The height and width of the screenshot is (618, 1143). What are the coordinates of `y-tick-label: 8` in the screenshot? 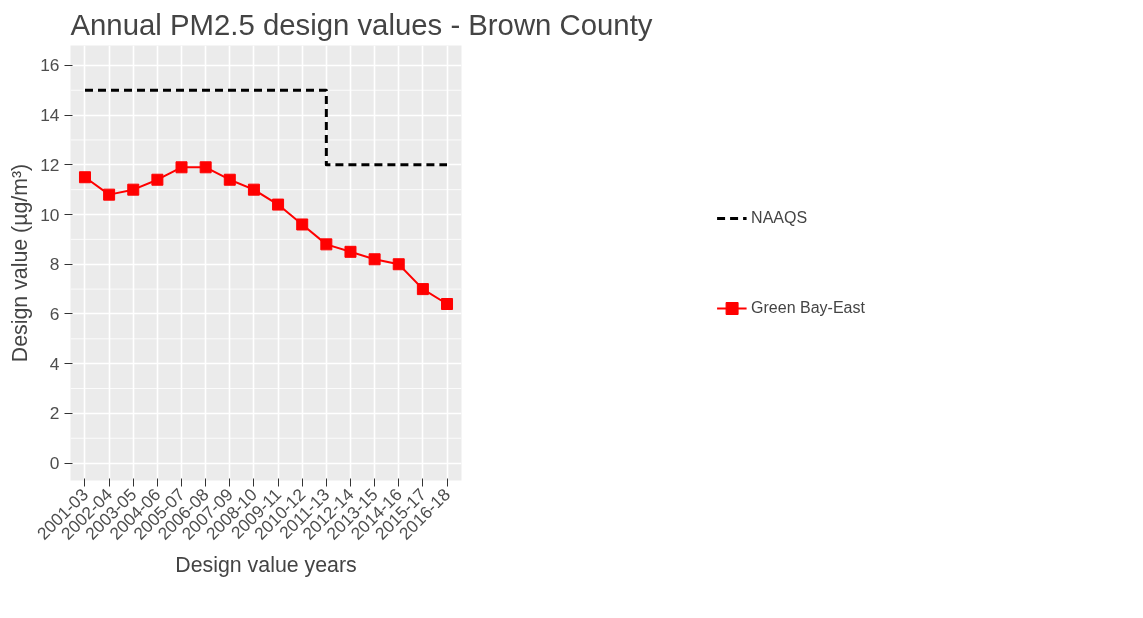 It's located at (54, 264).